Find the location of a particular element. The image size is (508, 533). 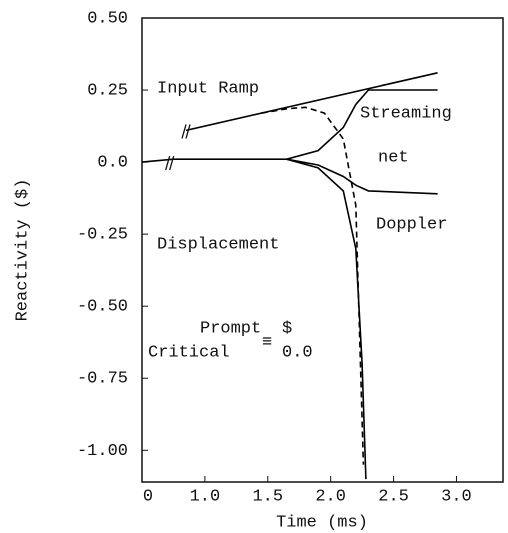

y-tick-label: -1.00 is located at coordinates (102, 451).